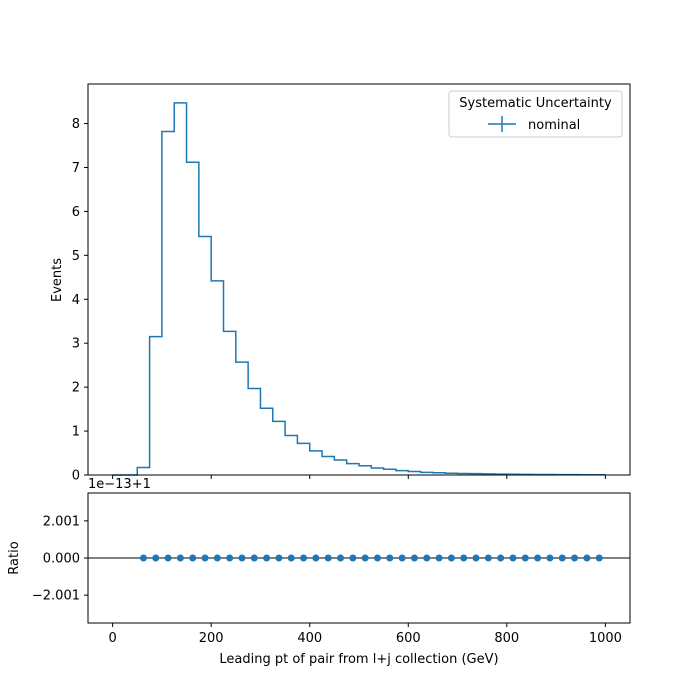 The image size is (700, 700). What do you see at coordinates (605, 638) in the screenshot?
I see `x-tick-label: 1000` at bounding box center [605, 638].